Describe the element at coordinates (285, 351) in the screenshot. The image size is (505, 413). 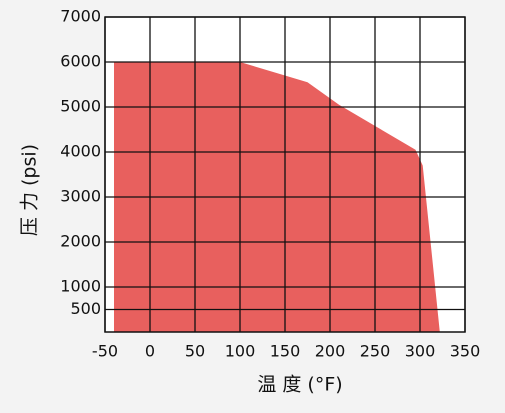
I see `x-tick-label: 150` at that location.